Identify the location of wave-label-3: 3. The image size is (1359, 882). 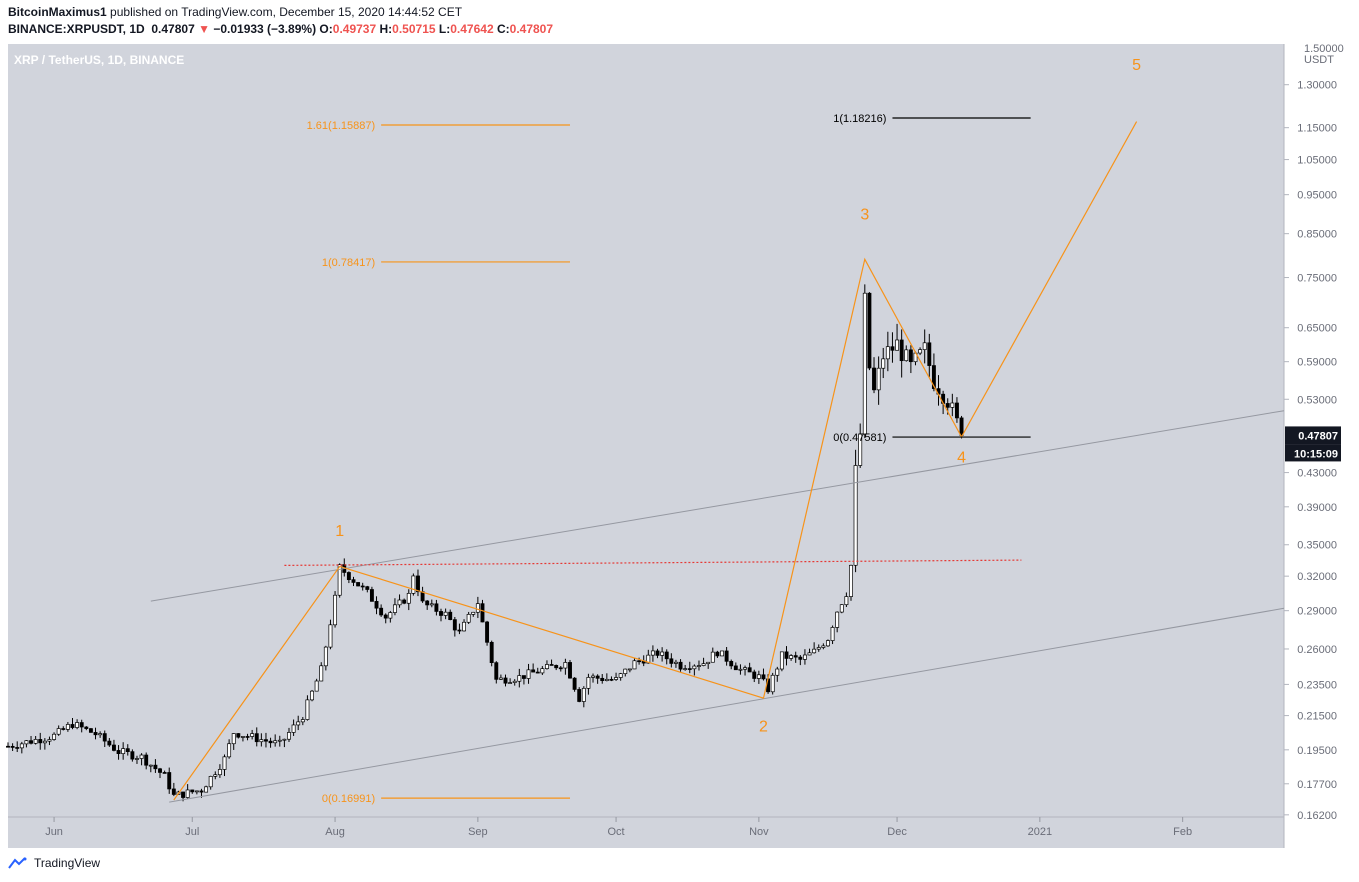
(864, 215).